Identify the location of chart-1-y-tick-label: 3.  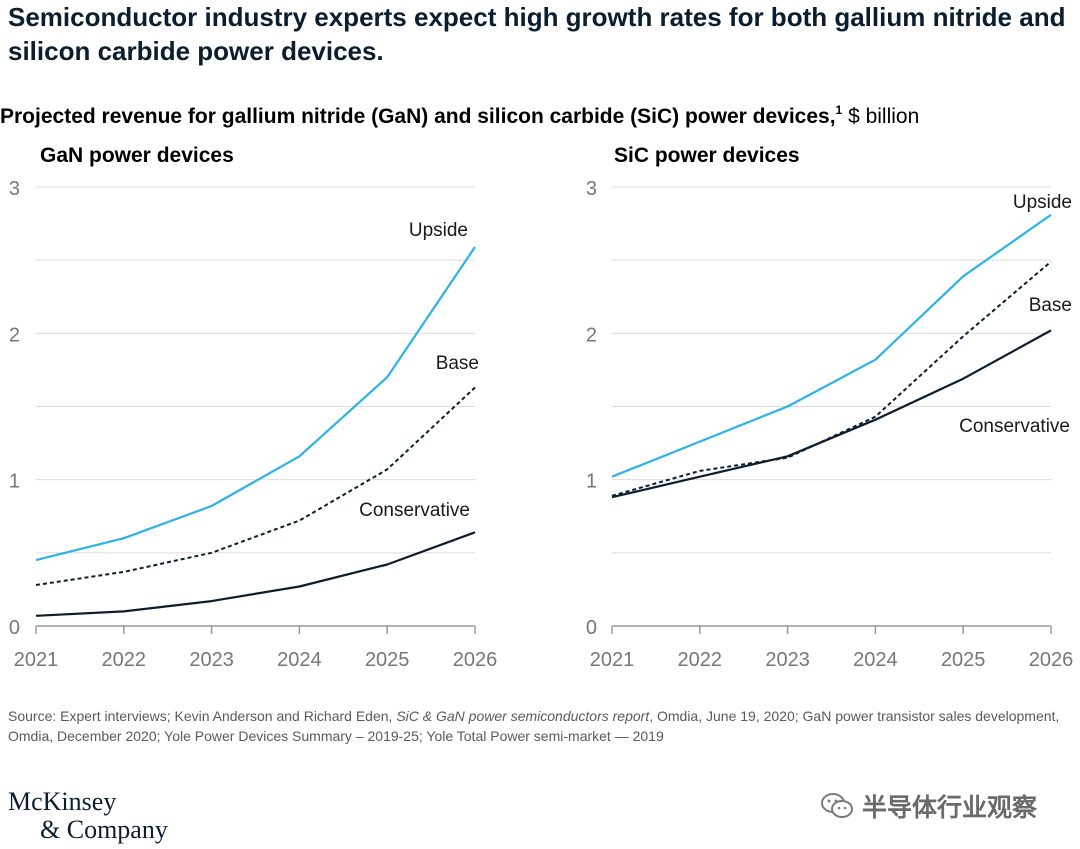
(14, 189).